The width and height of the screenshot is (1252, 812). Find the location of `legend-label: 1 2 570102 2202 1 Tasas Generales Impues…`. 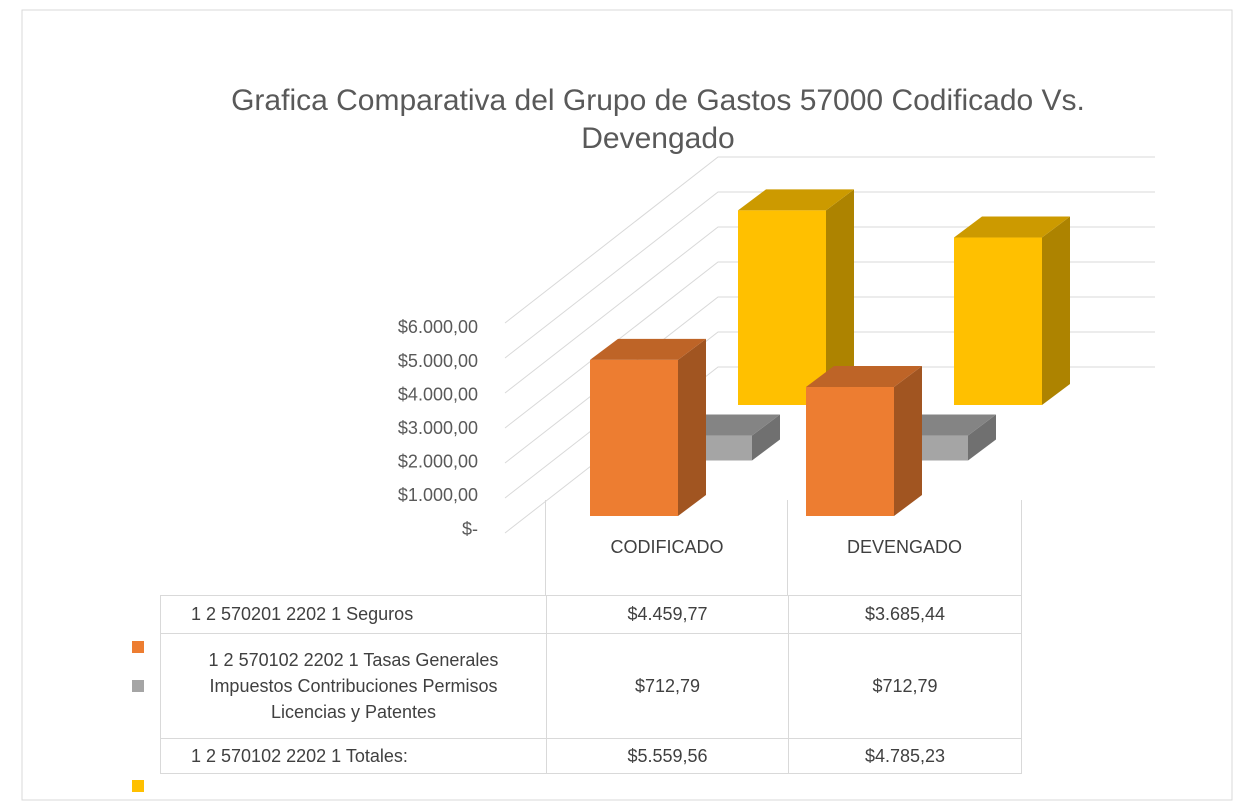

legend-label: 1 2 570102 2202 1 Tasas Generales Impues… is located at coordinates (353, 686).